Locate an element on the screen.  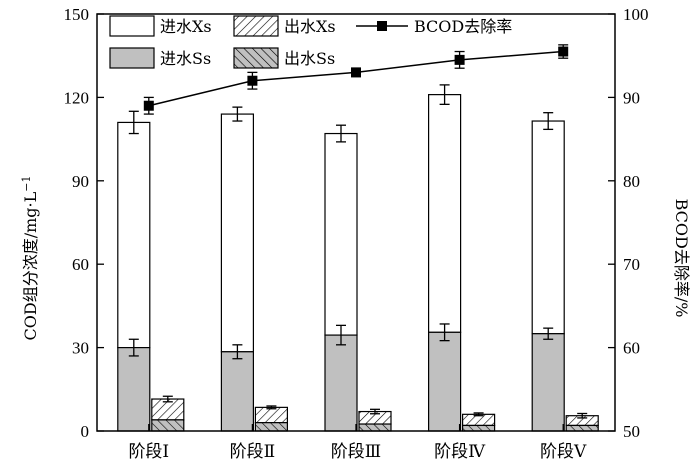
y-left-tick-label: 60 is located at coordinates (80, 264).